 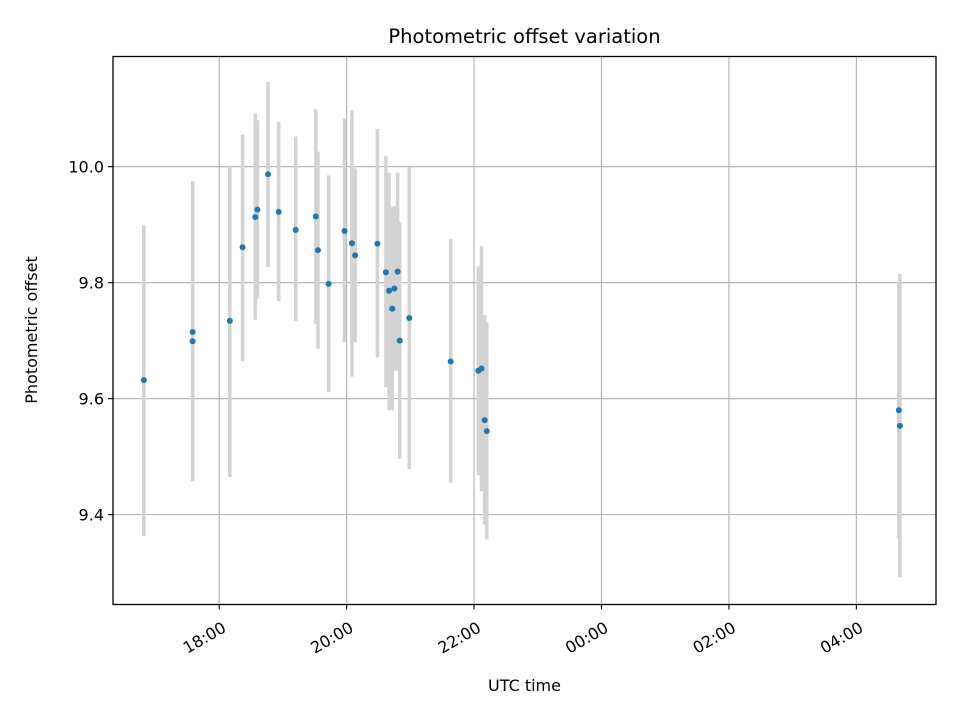 I want to click on chart-title: Photometric offset variation, so click(x=524, y=36).